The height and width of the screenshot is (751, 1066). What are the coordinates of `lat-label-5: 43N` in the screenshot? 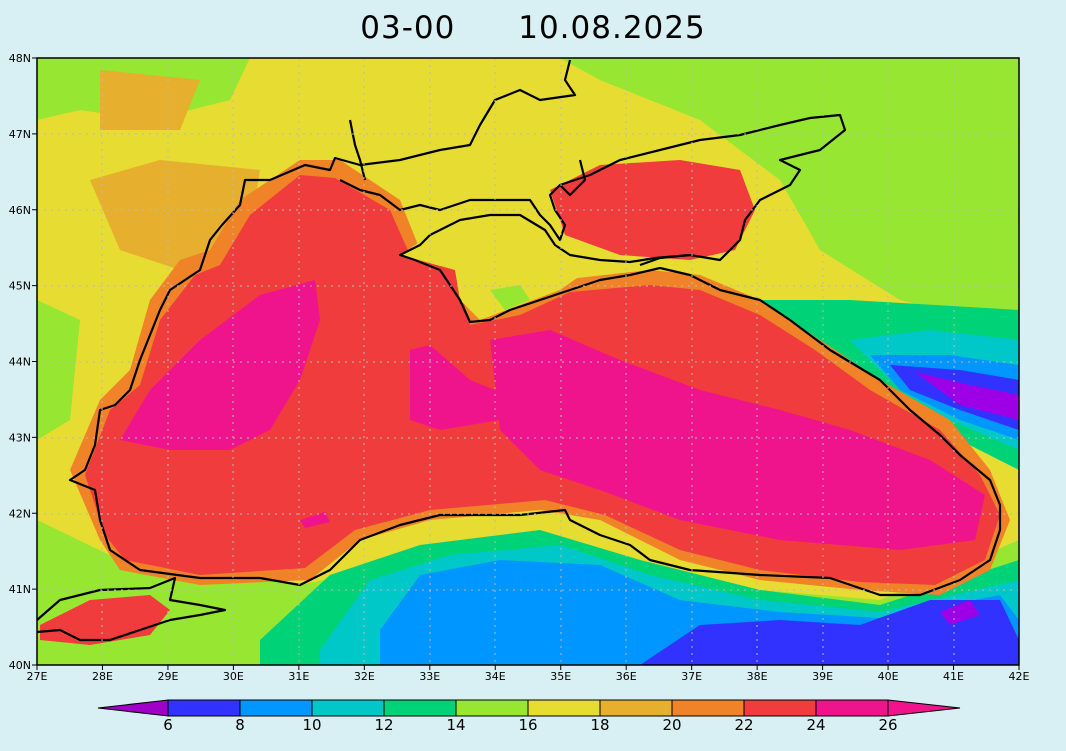 It's located at (20, 437).